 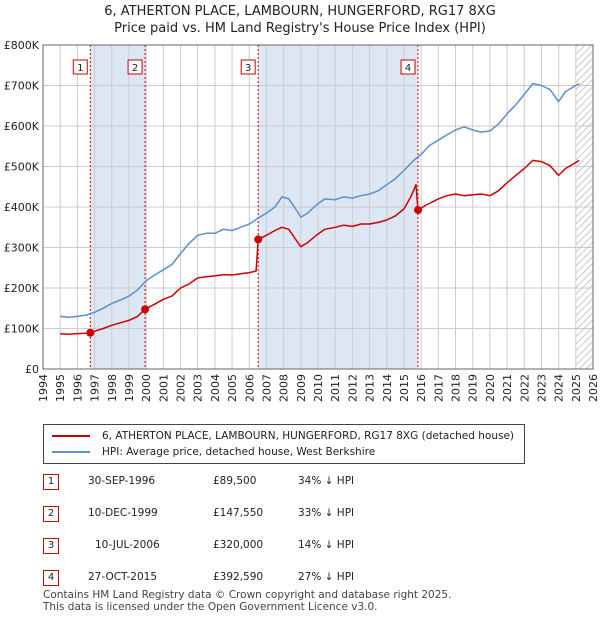 I want to click on y-tick-label: £700K, so click(x=22, y=86).